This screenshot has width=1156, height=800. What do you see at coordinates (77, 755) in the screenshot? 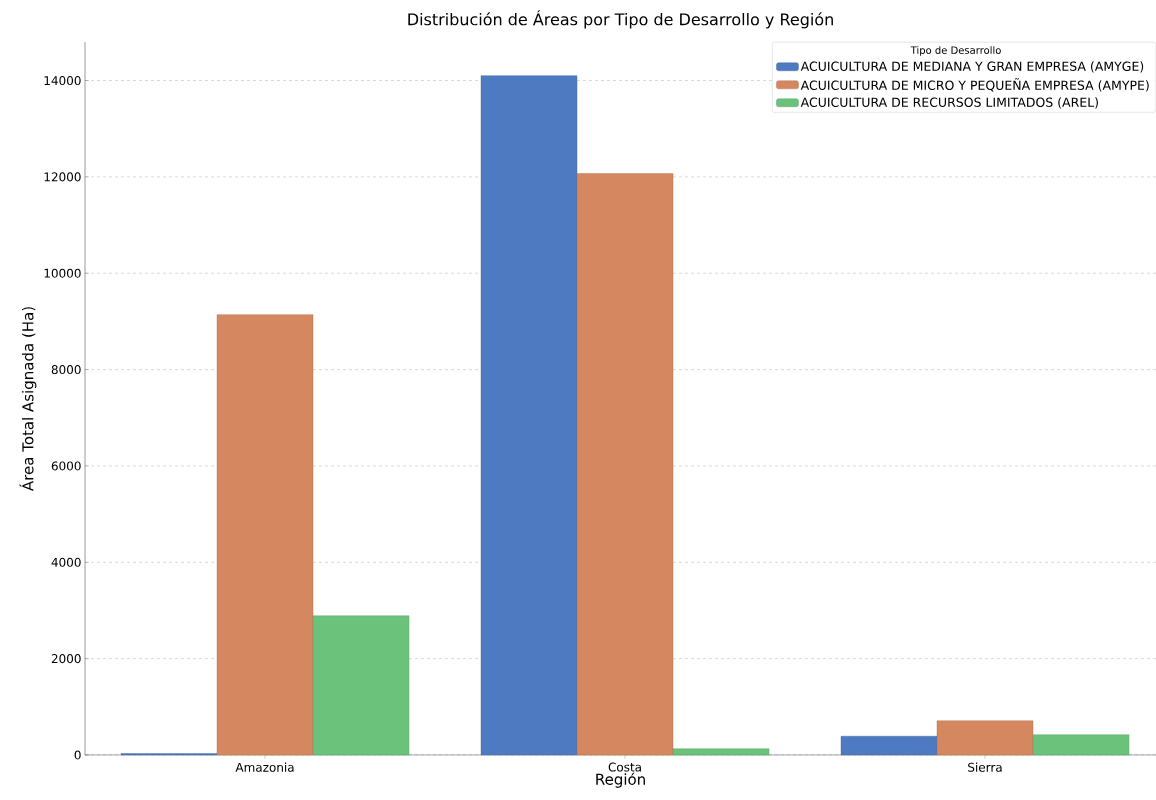
I see `y-tick-label: 0` at bounding box center [77, 755].